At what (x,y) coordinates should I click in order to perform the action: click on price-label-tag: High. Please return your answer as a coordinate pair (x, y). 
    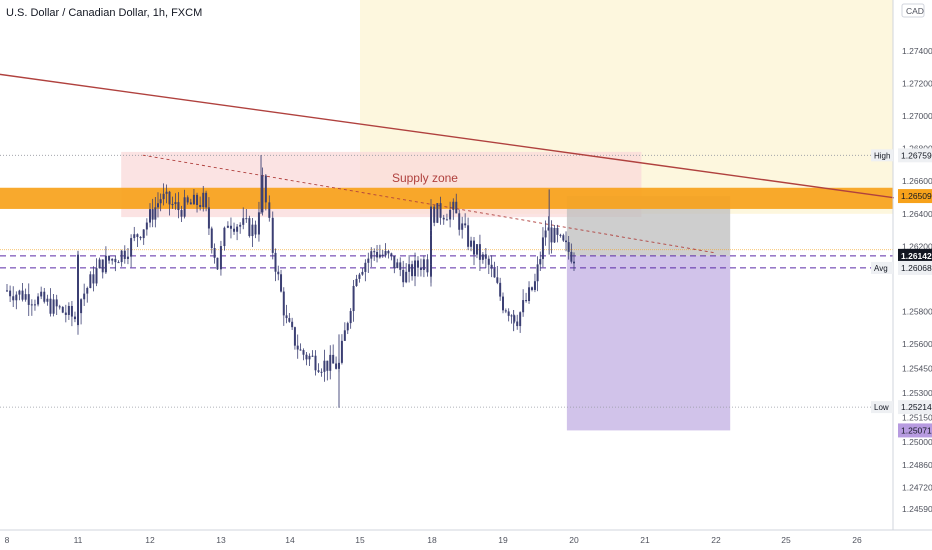
    Looking at the image, I should click on (882, 155).